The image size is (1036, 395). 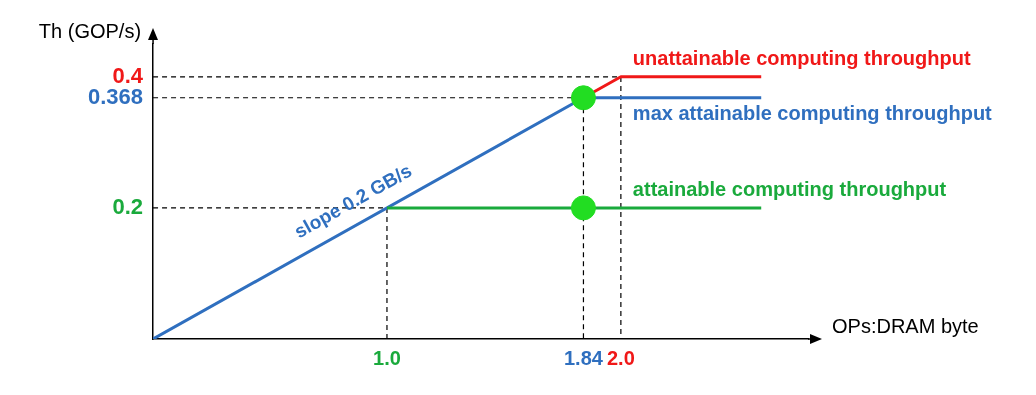 I want to click on y-axis-title: Th (GOP/s), so click(x=90, y=30).